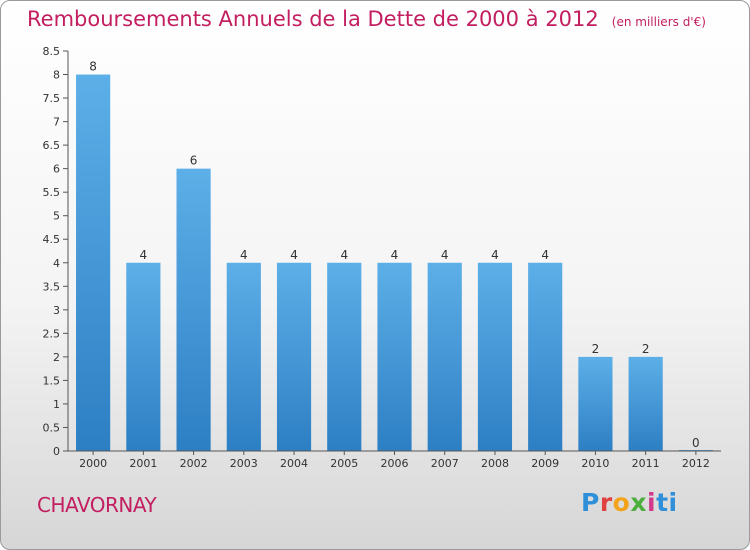  I want to click on x-tick-label-2012: 2012, so click(696, 463).